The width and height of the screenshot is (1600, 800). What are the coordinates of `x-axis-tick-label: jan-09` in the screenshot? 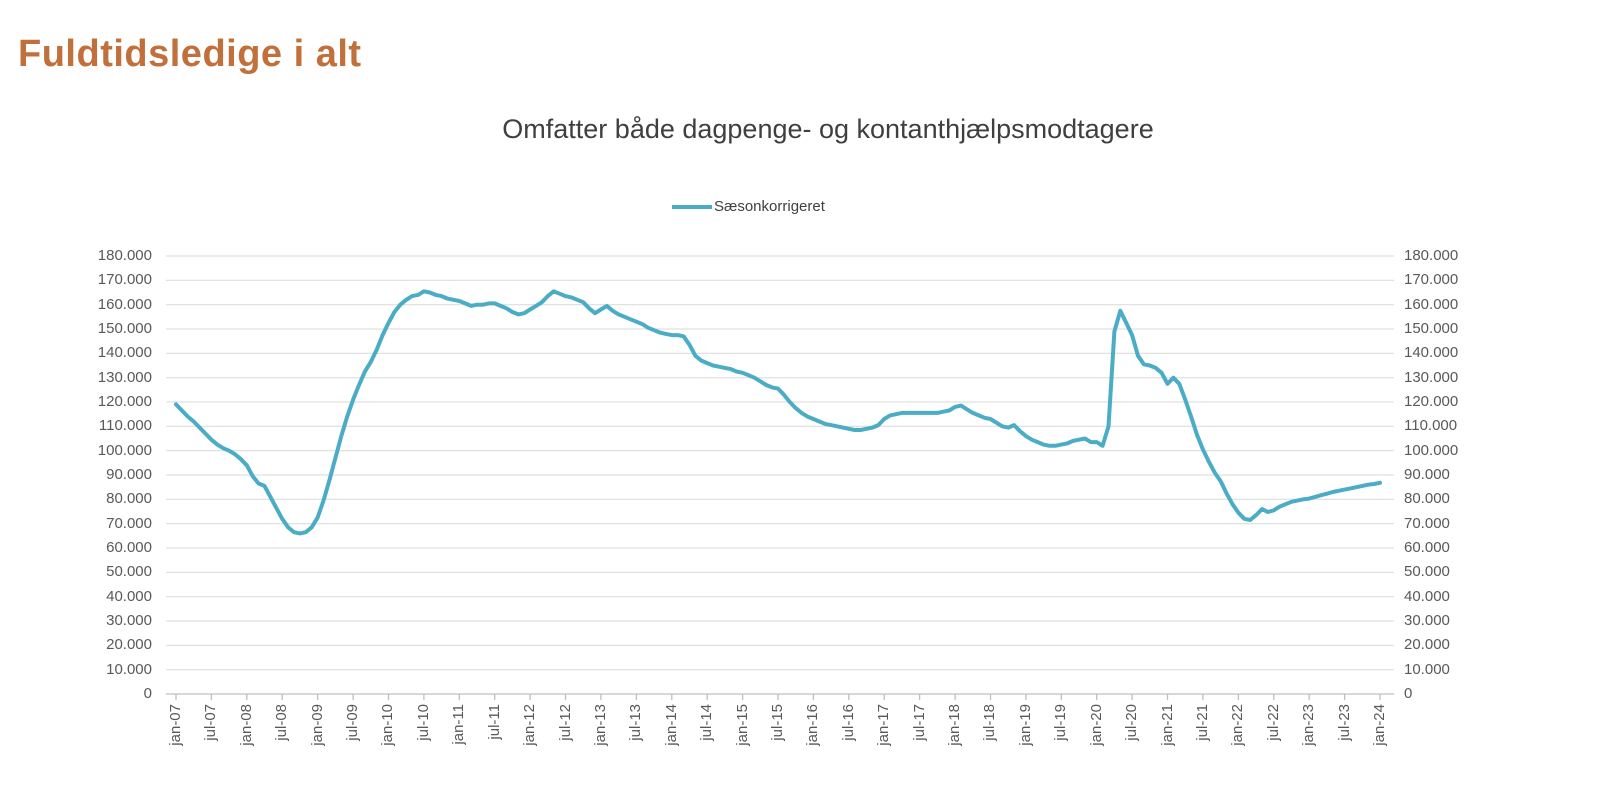 It's located at (317, 725).